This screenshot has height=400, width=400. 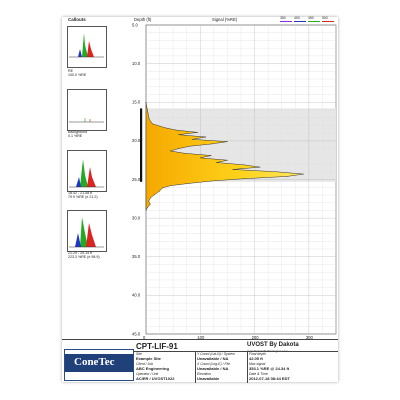 What do you see at coordinates (70, 71) in the screenshot?
I see `callout-1-line1: RE` at bounding box center [70, 71].